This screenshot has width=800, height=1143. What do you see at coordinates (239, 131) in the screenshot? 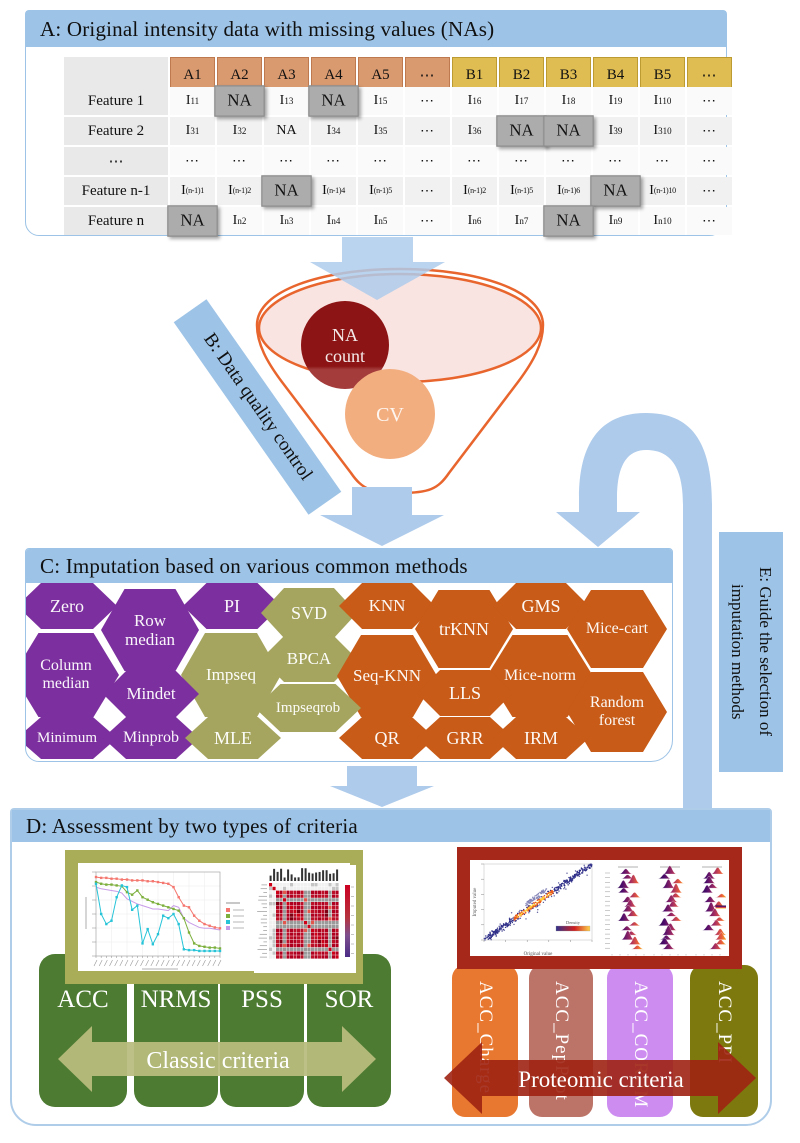
I see `table-cell: I 32` at bounding box center [239, 131].